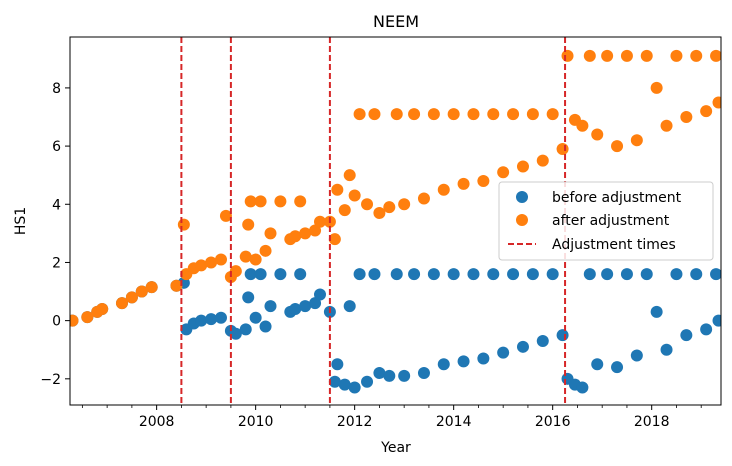  Describe the element at coordinates (454, 422) in the screenshot. I see `x-tick-label: 2014` at that location.